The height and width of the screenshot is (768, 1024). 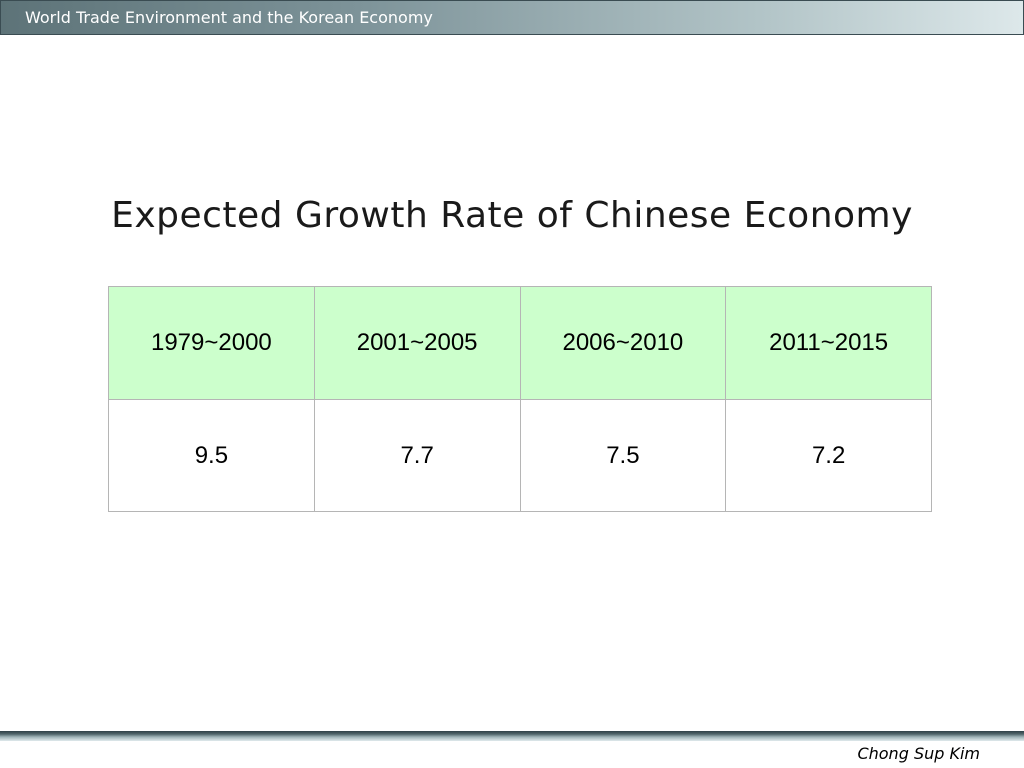 I want to click on table-cell: 7.7, so click(x=417, y=455).